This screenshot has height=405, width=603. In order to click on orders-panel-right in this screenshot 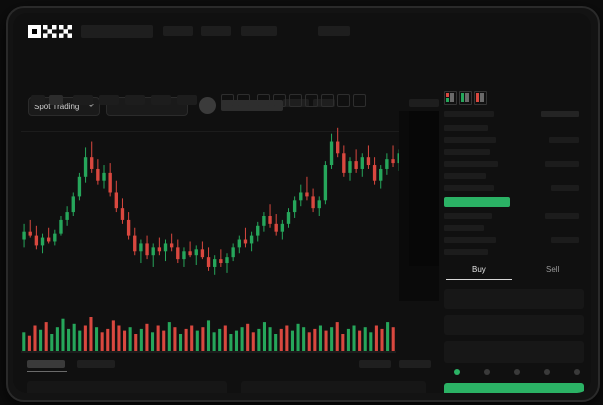, I will do `click(333, 387)`.